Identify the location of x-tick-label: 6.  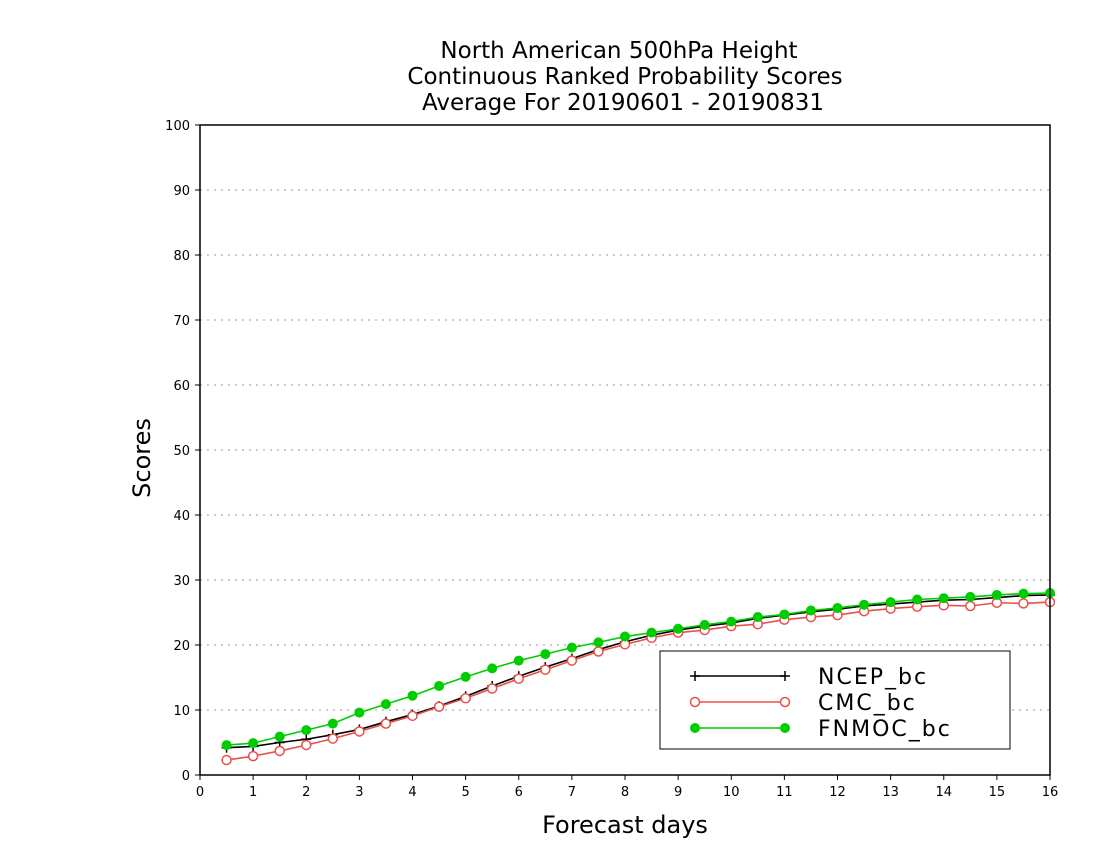
(519, 792).